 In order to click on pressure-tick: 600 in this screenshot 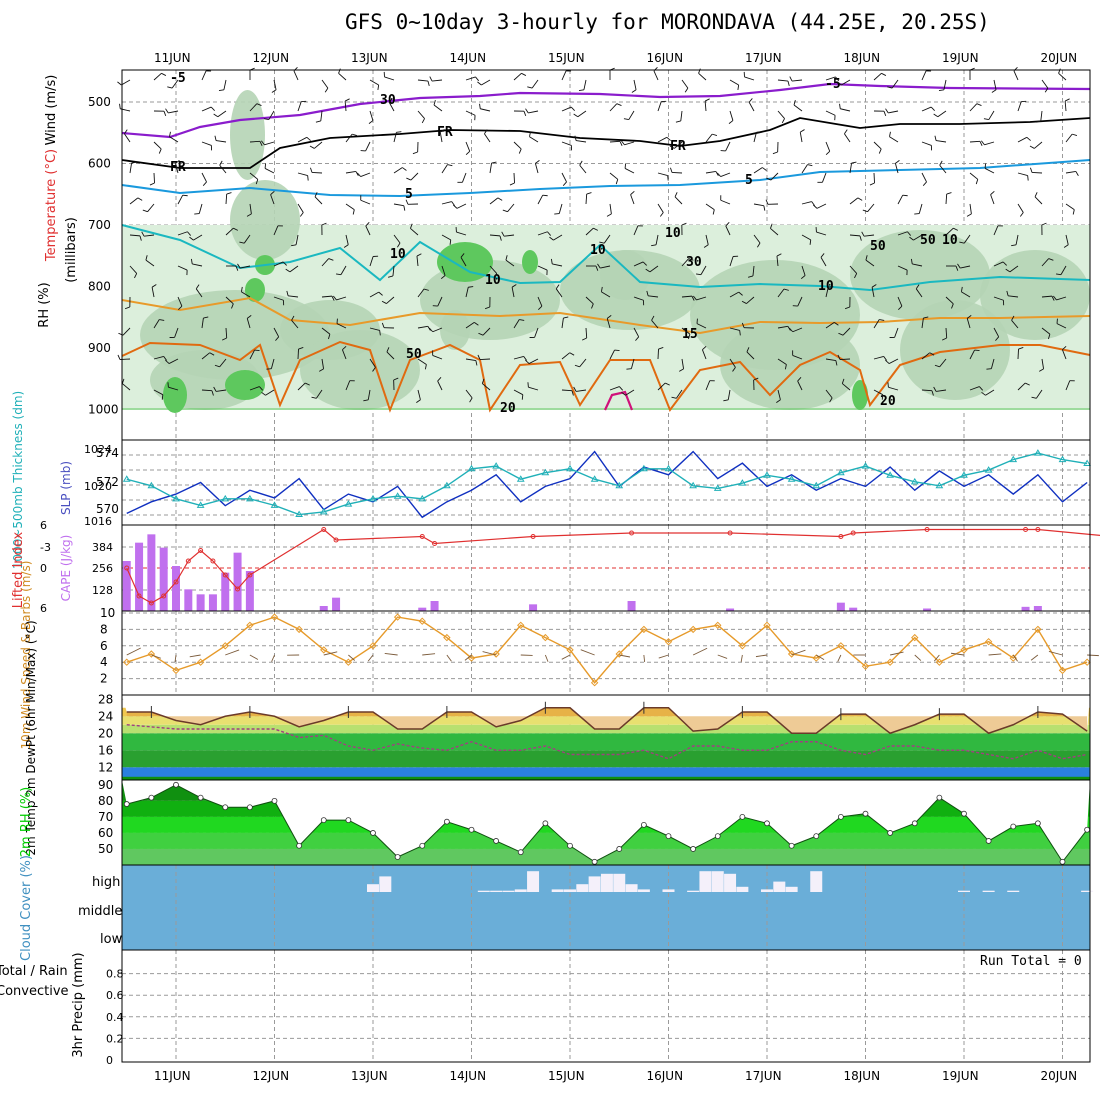, I will do `click(99, 164)`.